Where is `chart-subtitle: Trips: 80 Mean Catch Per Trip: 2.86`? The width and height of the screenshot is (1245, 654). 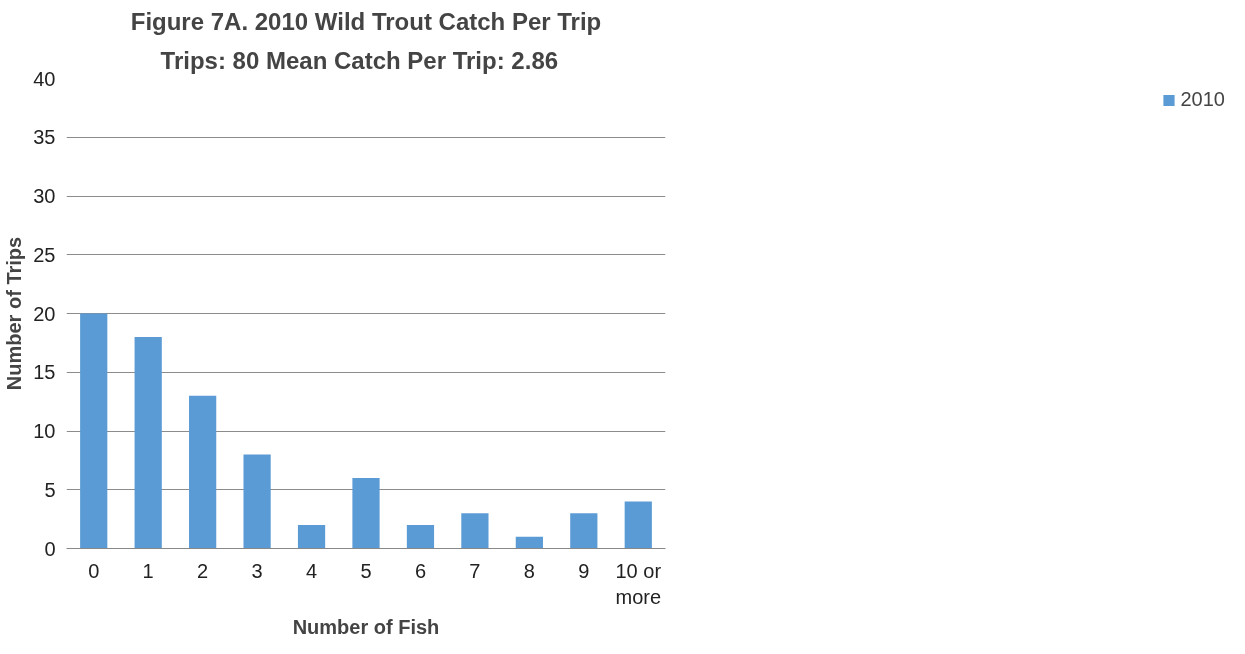
chart-subtitle: Trips: 80 Mean Catch Per Trip: 2.86 is located at coordinates (359, 60).